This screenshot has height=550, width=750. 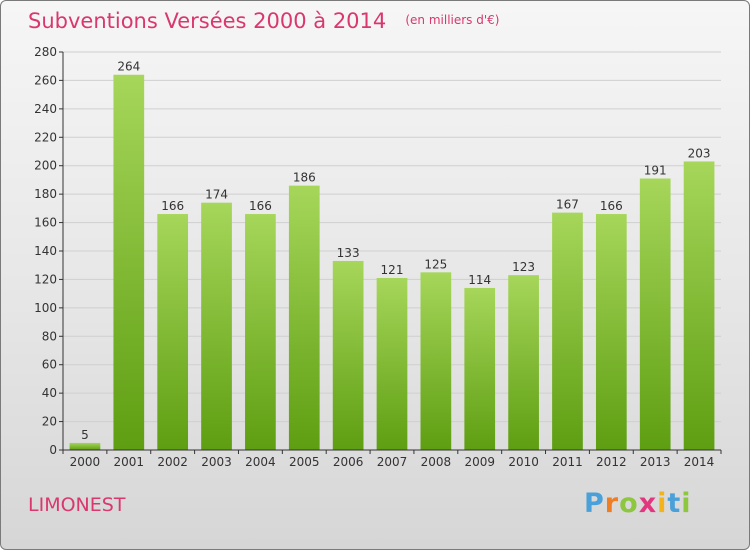 What do you see at coordinates (45, 52) in the screenshot?
I see `y-tick-label: 280` at bounding box center [45, 52].